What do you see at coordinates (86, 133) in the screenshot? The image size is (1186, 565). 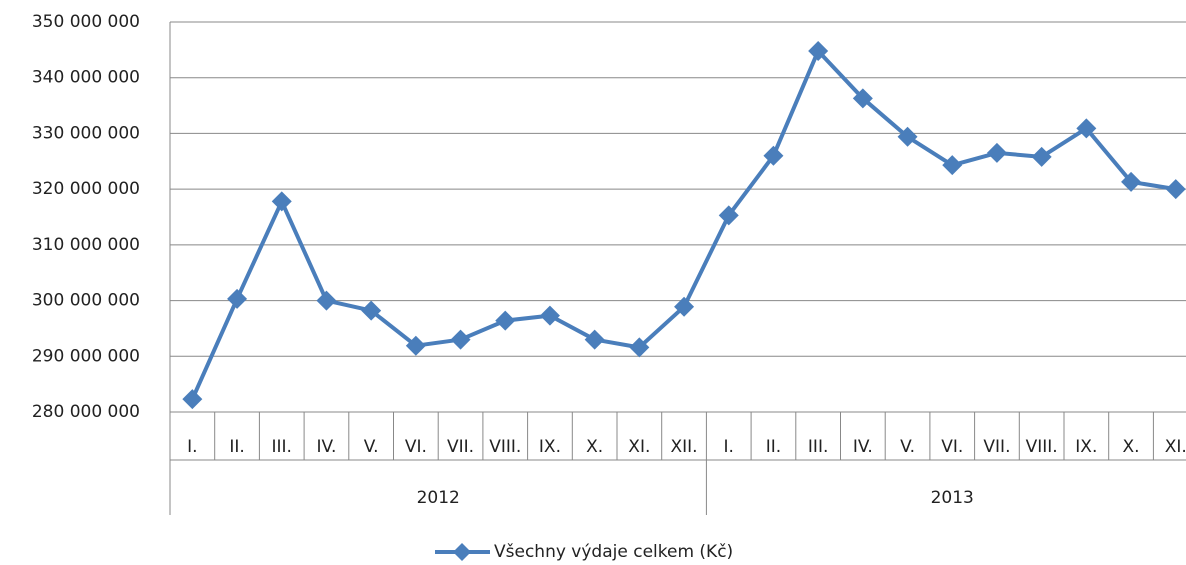 I see `y-tick-label: 330 000 000` at bounding box center [86, 133].